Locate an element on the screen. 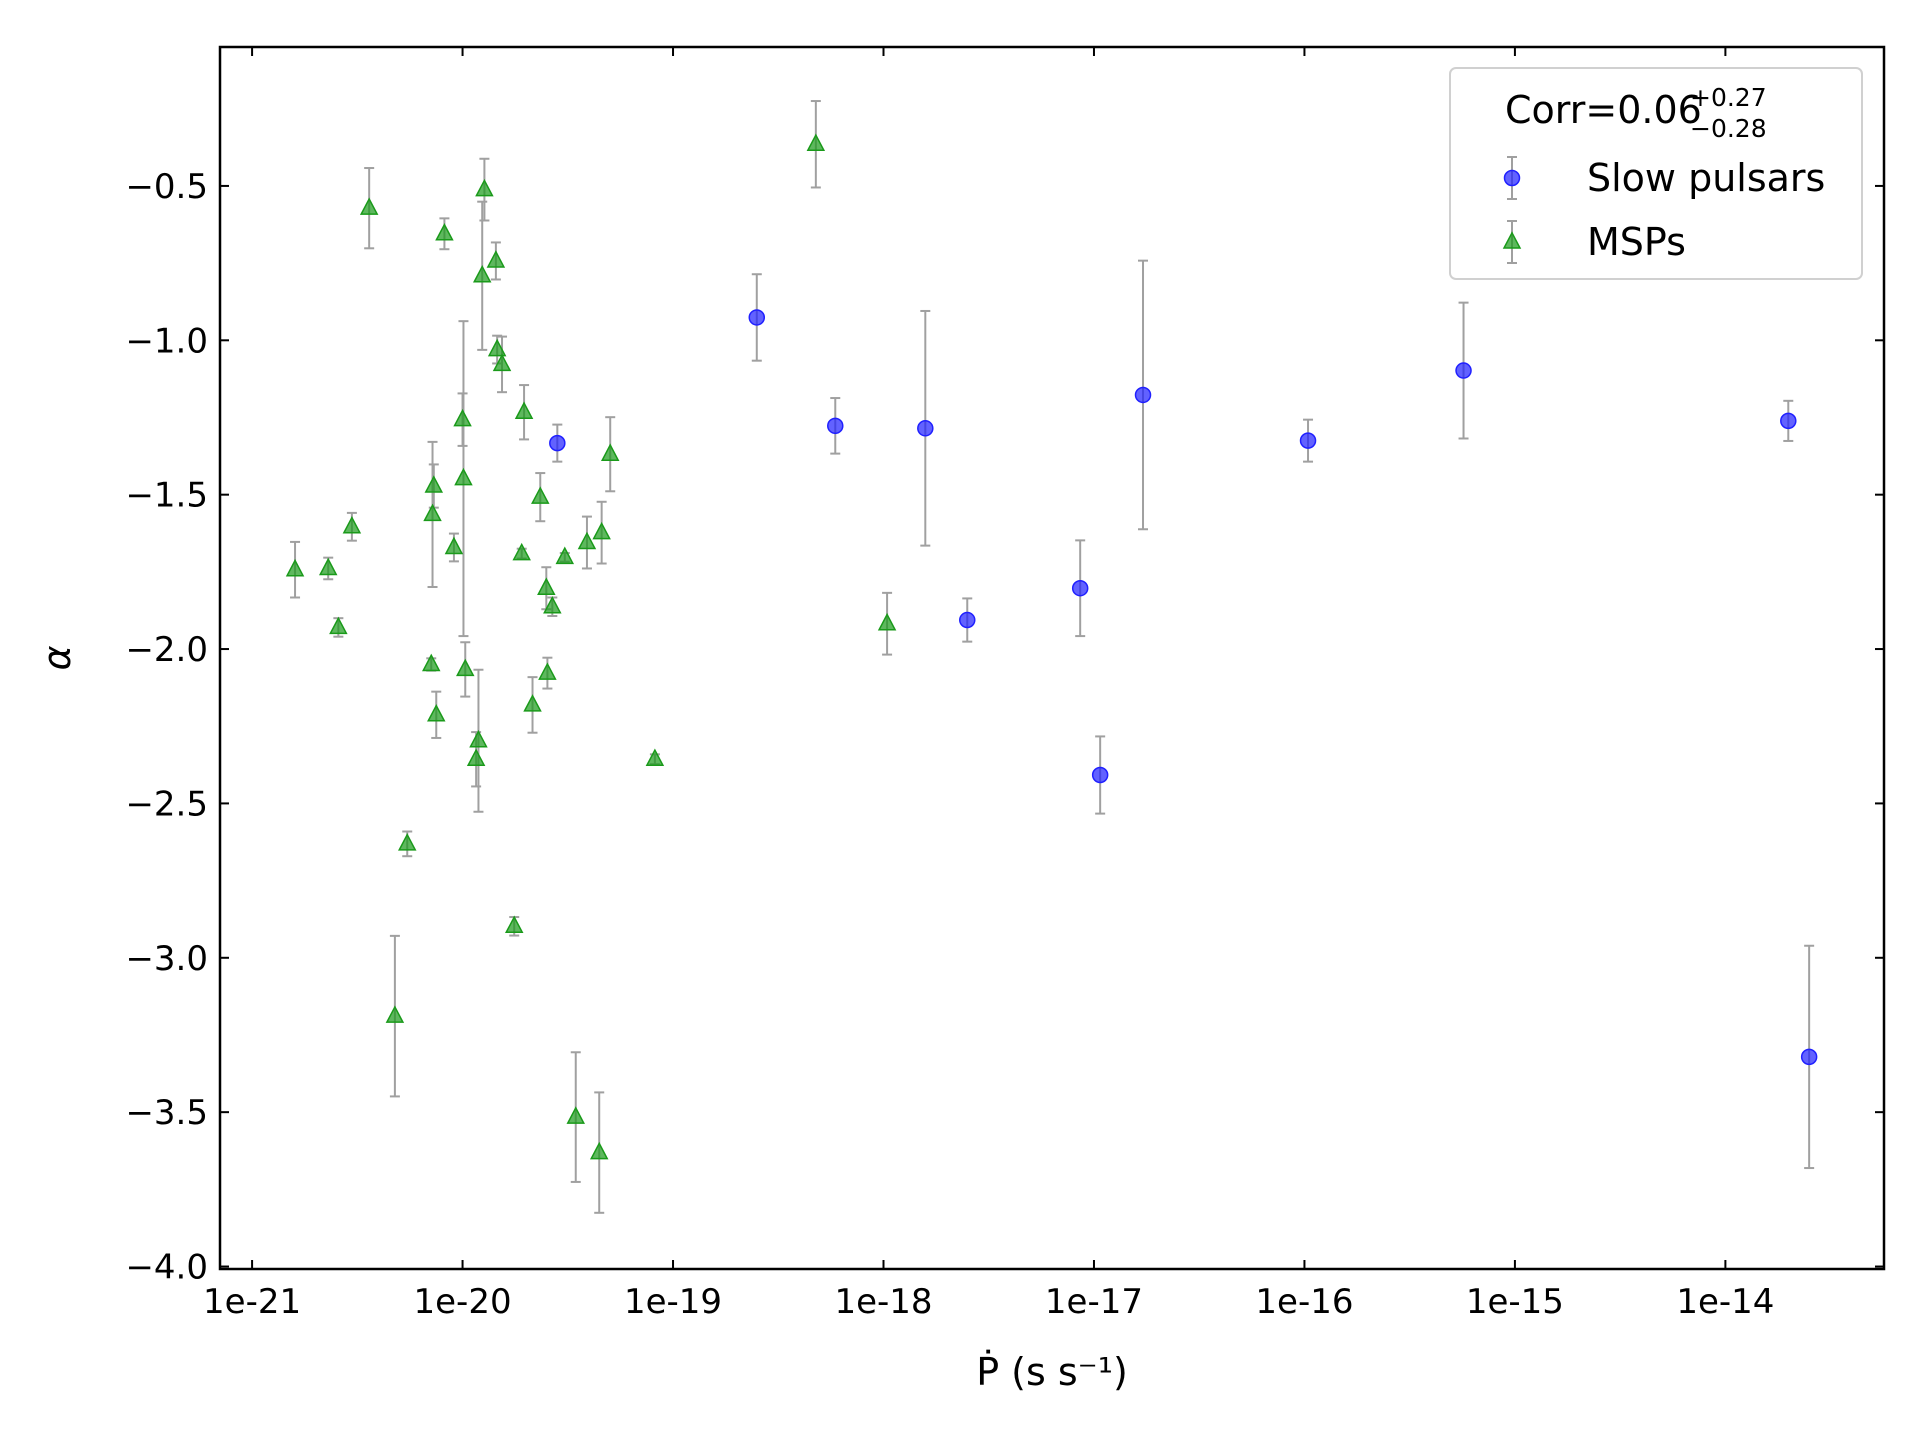  y-axis-label: α is located at coordinates (57, 657).